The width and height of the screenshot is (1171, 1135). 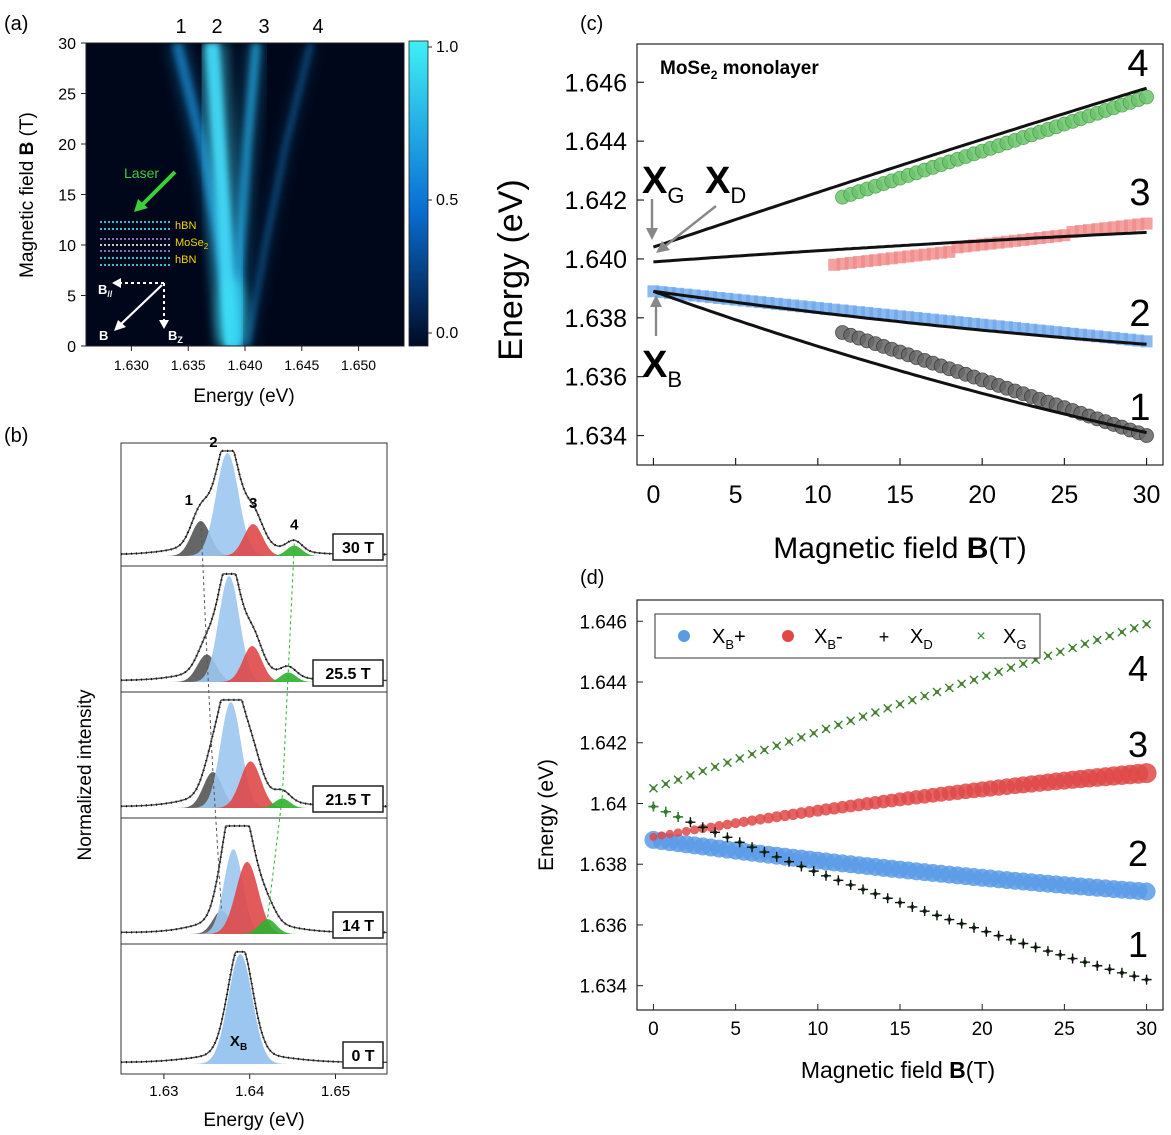 I want to click on legend-xd: XD, so click(x=921, y=639).